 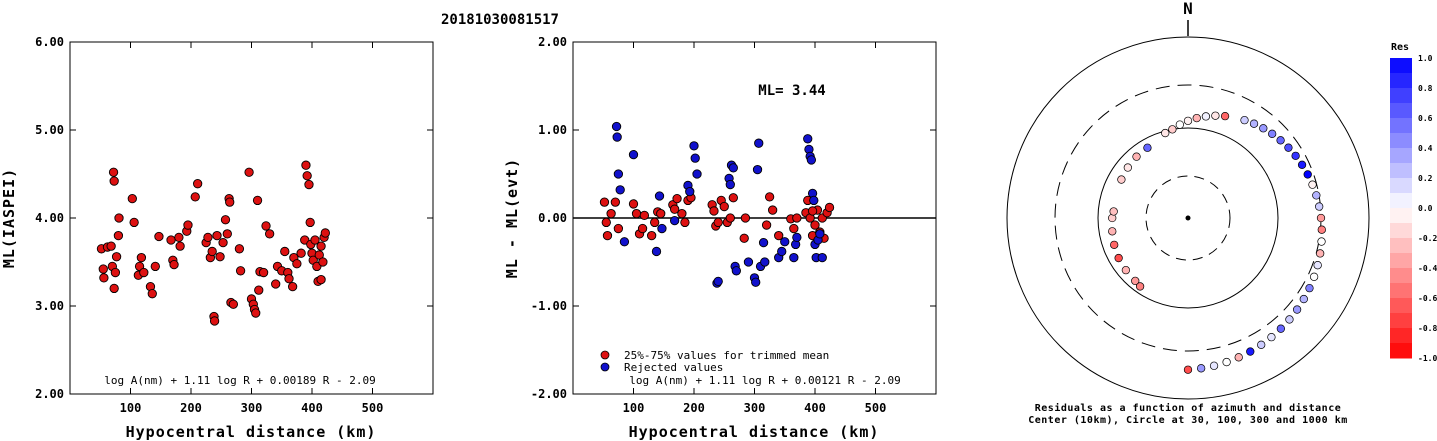 What do you see at coordinates (1425, 118) in the screenshot?
I see `colorbar-tick-label: 0.6` at bounding box center [1425, 118].